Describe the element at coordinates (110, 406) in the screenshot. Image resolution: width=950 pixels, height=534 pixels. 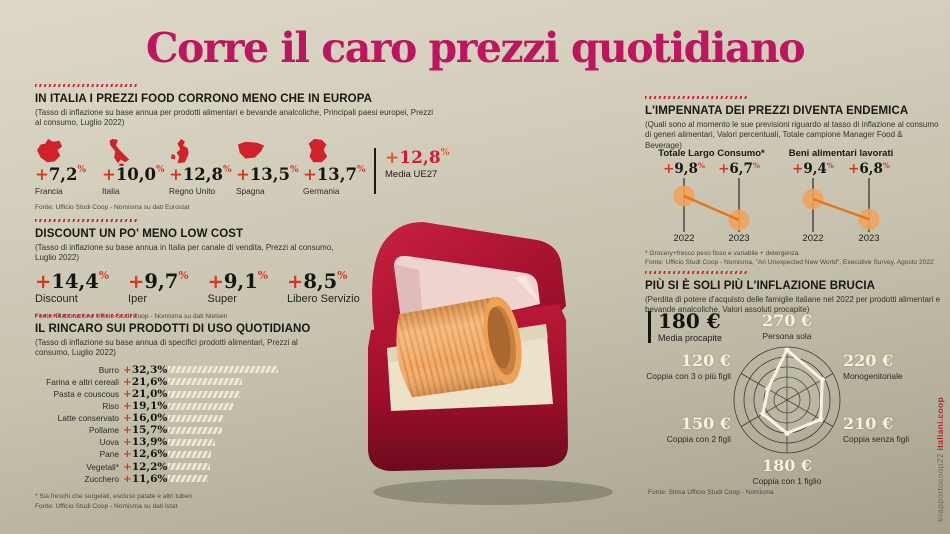
I see `product-label: Riso` at that location.